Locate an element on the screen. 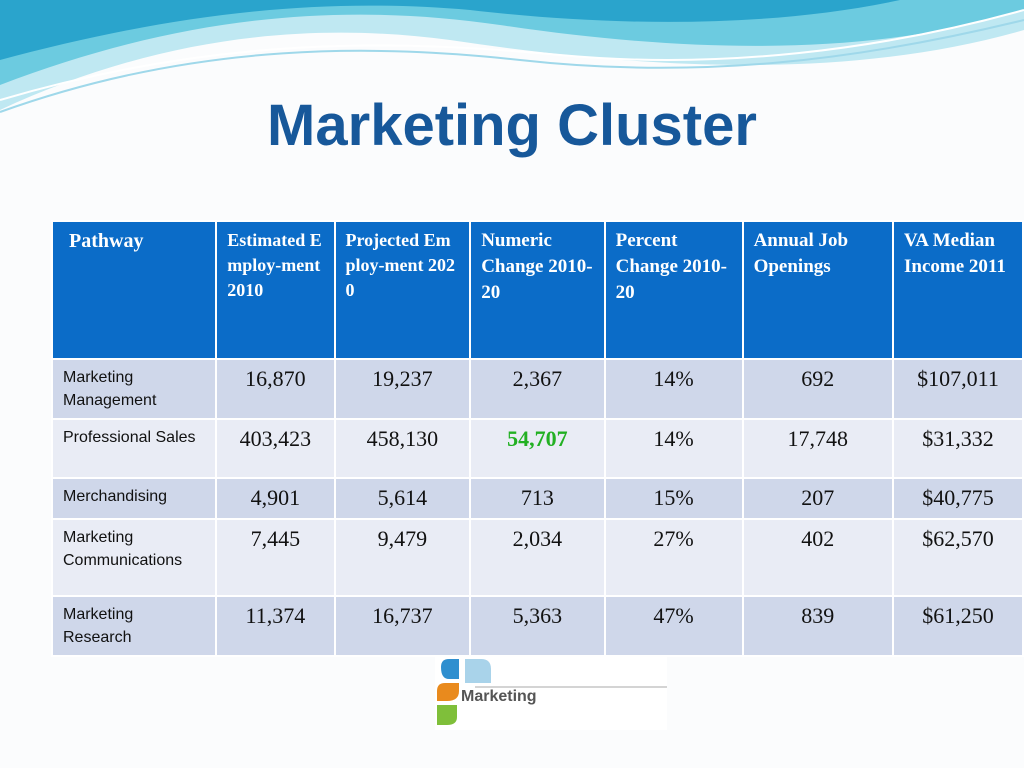 The image size is (1024, 768). value-cell: 5,363 is located at coordinates (537, 626).